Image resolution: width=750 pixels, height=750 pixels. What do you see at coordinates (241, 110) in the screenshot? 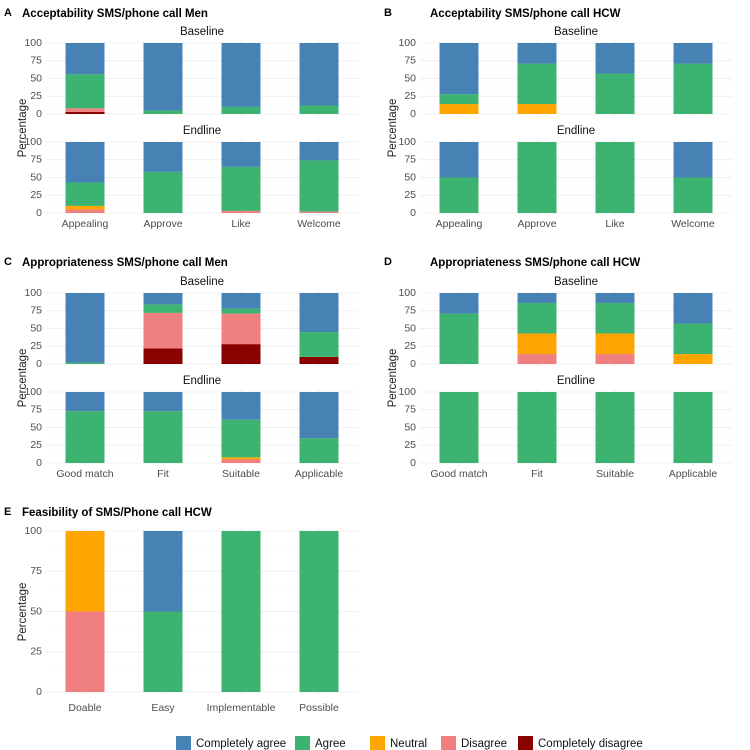
I see `panel-a-facet-baseline-bar-like-agree` at bounding box center [241, 110].